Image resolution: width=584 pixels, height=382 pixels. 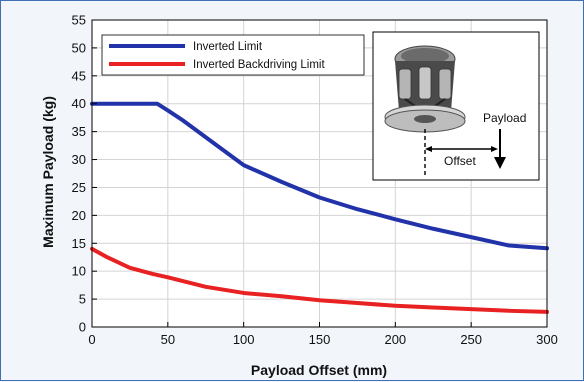 I want to click on legend-box, so click(x=233, y=55).